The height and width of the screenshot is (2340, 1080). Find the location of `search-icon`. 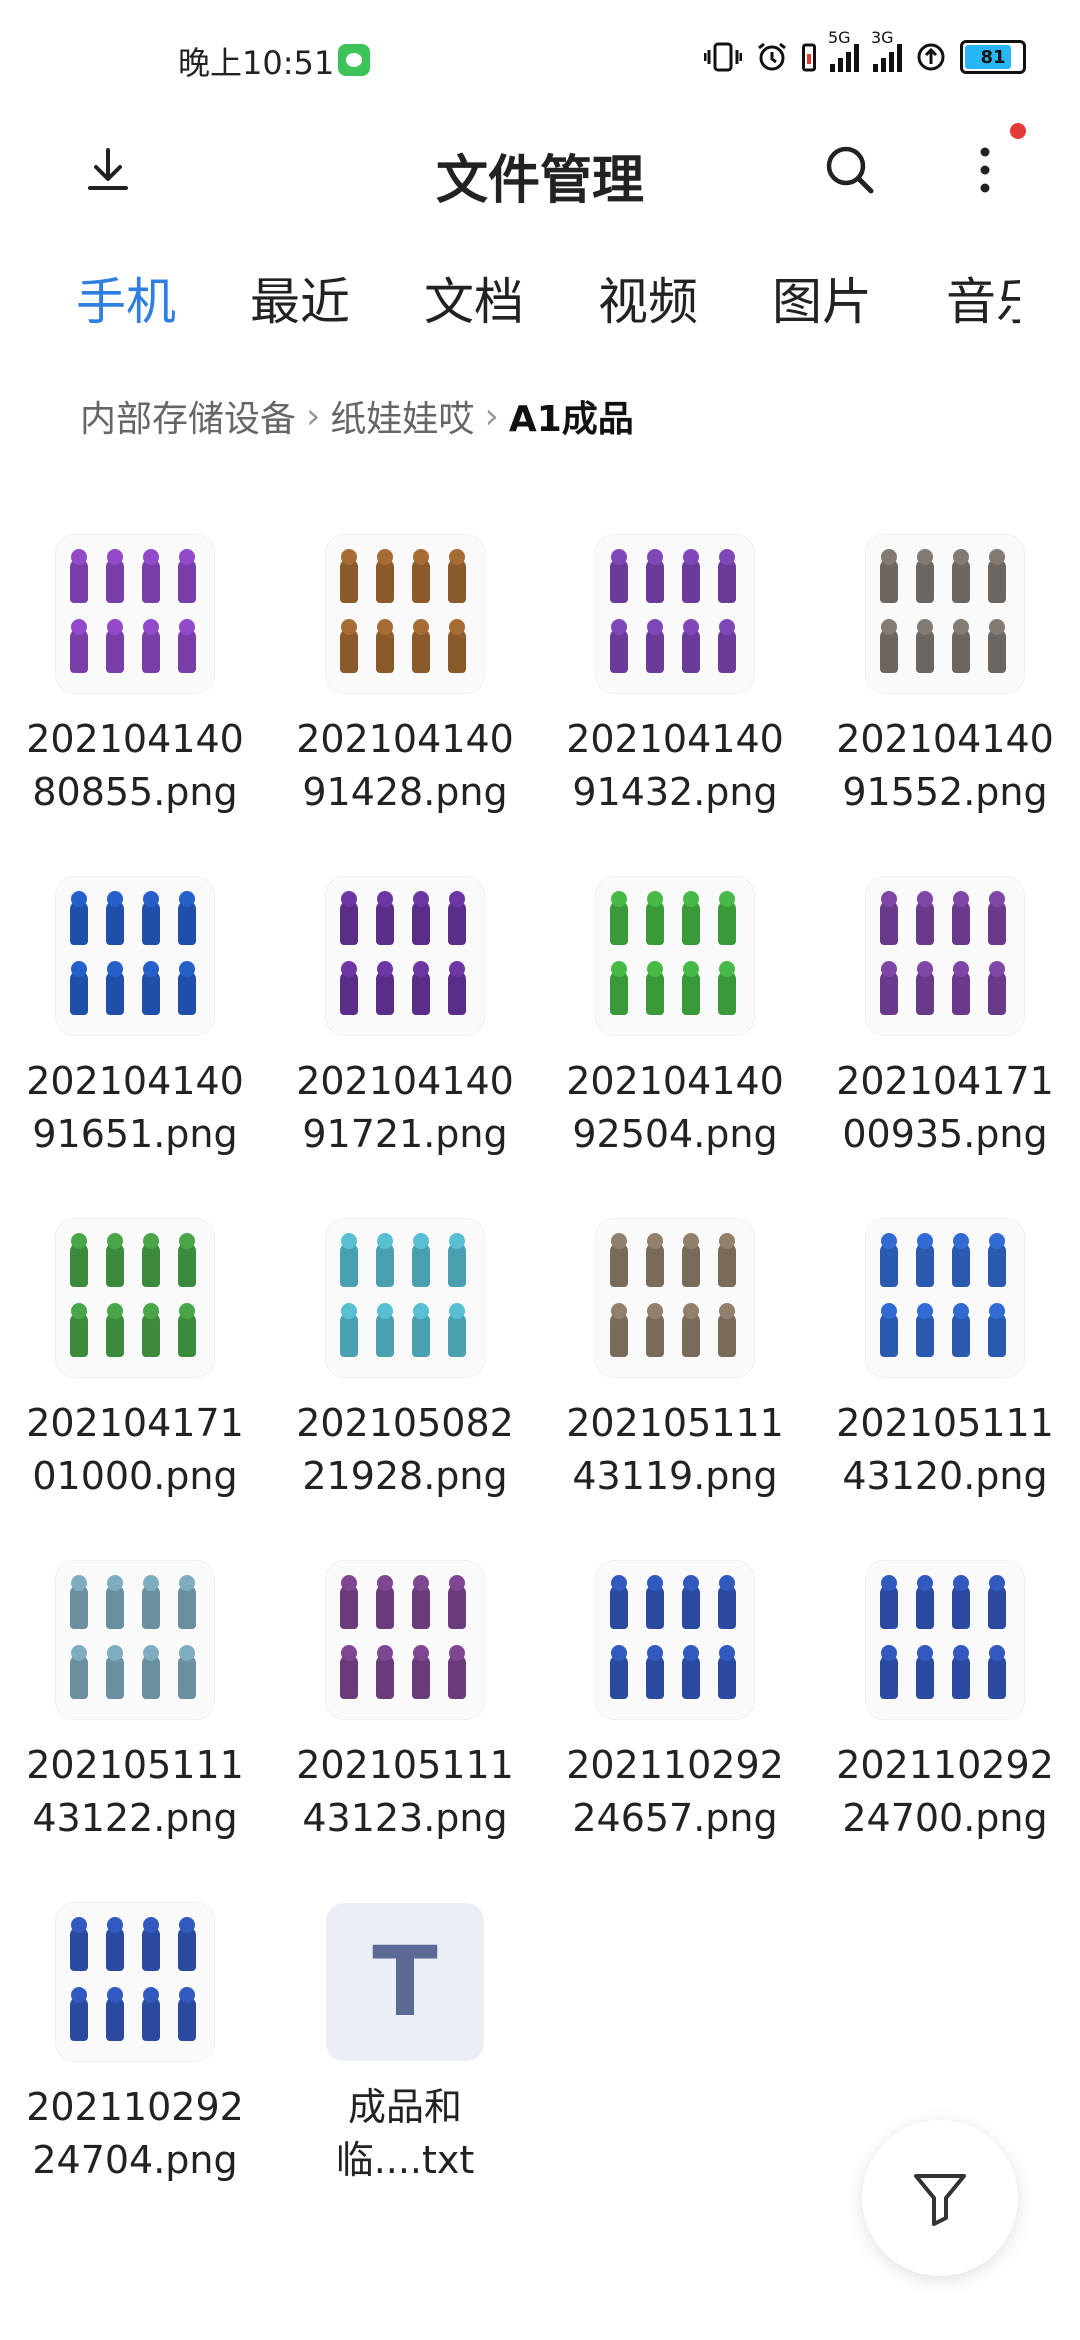

search-icon is located at coordinates (850, 170).